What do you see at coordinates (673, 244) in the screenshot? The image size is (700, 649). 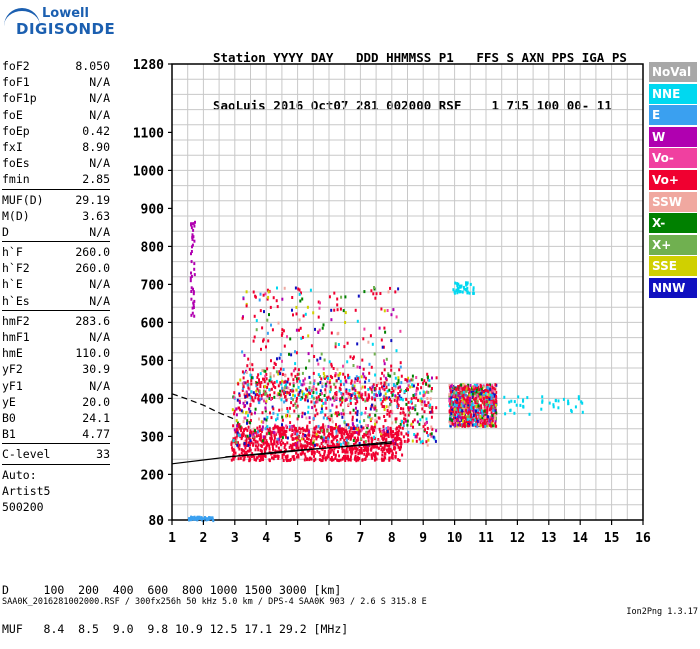 I see `legend-item-xplus: X+` at bounding box center [673, 244].